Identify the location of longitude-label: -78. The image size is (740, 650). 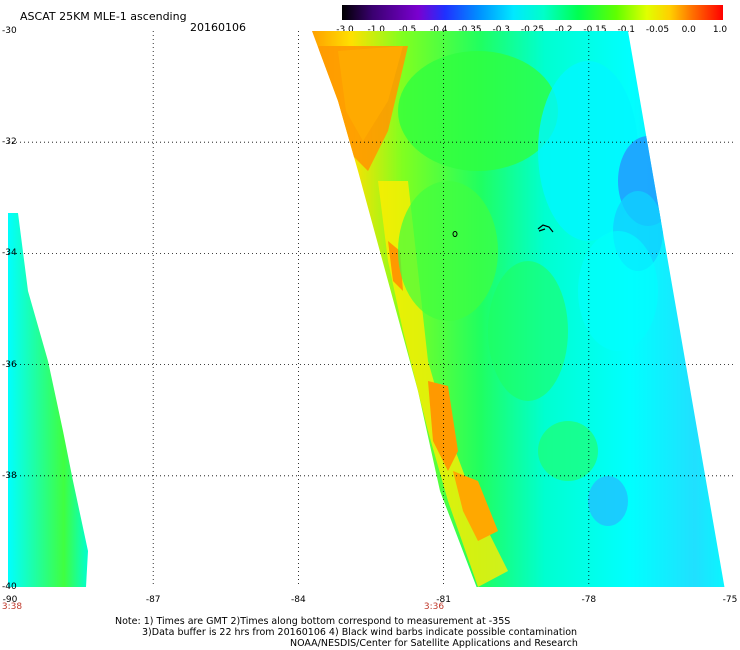
(589, 600).